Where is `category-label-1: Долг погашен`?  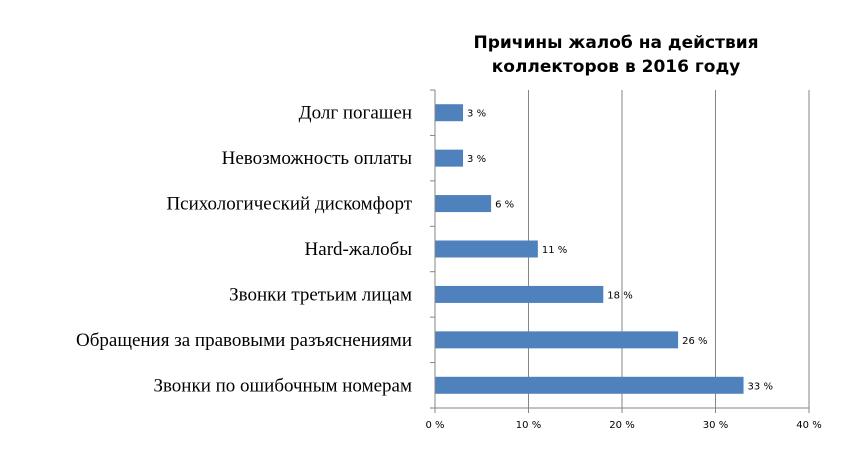
category-label-1: Долг погашен is located at coordinates (355, 113).